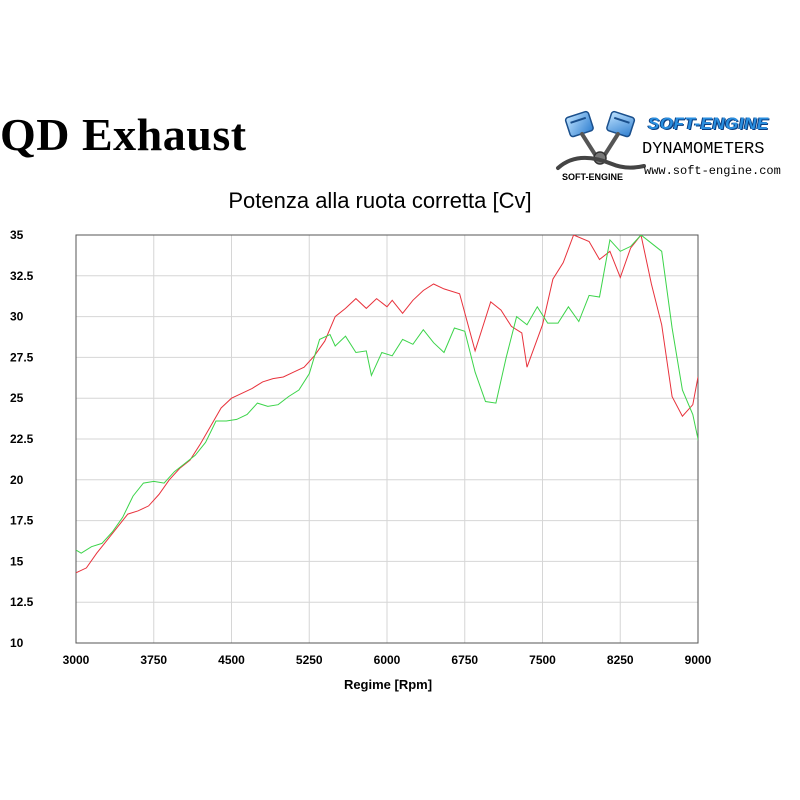 The image size is (800, 800). What do you see at coordinates (22, 602) in the screenshot?
I see `y-tick-label: 12.5` at bounding box center [22, 602].